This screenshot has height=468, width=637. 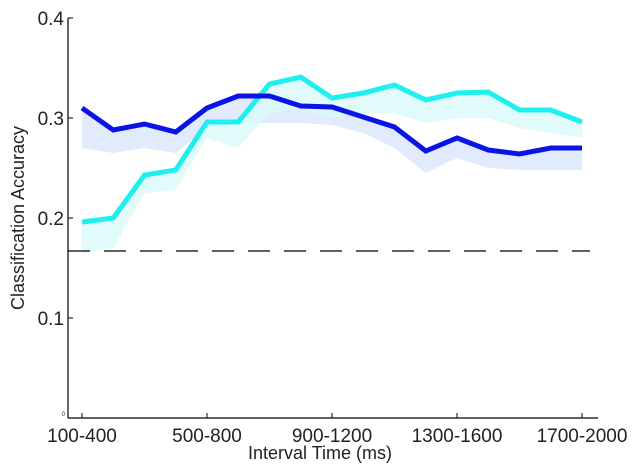 I want to click on x-tick-label: 500-800, so click(x=207, y=436).